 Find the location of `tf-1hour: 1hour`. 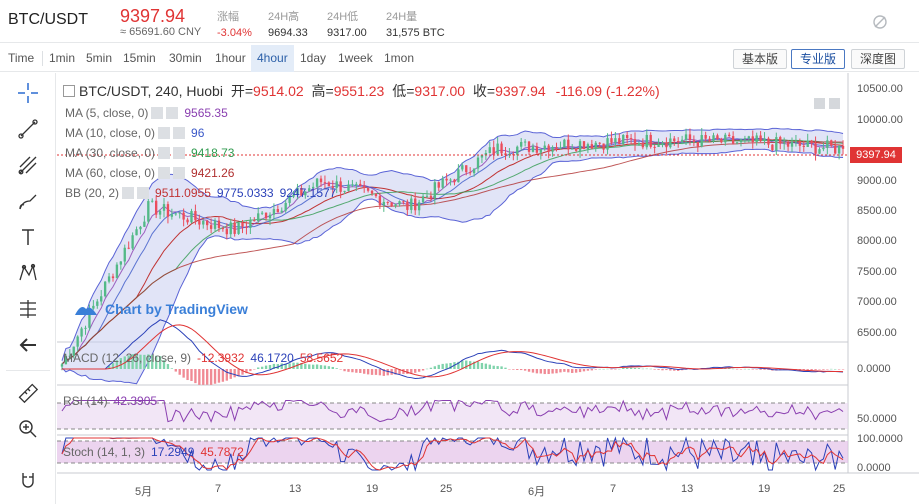

tf-1hour: 1hour is located at coordinates (230, 58).